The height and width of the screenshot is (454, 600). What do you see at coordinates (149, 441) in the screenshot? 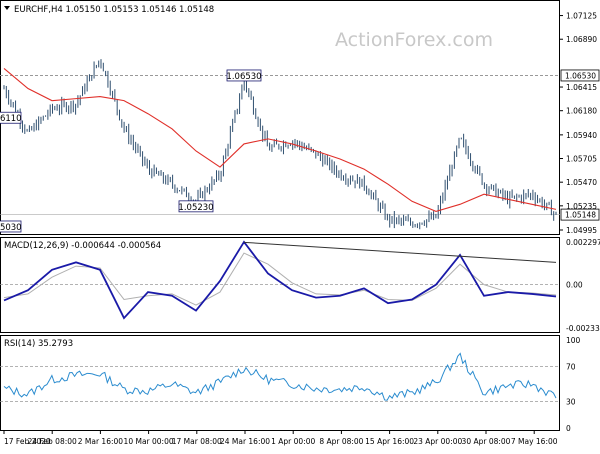
I see `x-tick-label: 10 Mar 00:00` at bounding box center [149, 441].